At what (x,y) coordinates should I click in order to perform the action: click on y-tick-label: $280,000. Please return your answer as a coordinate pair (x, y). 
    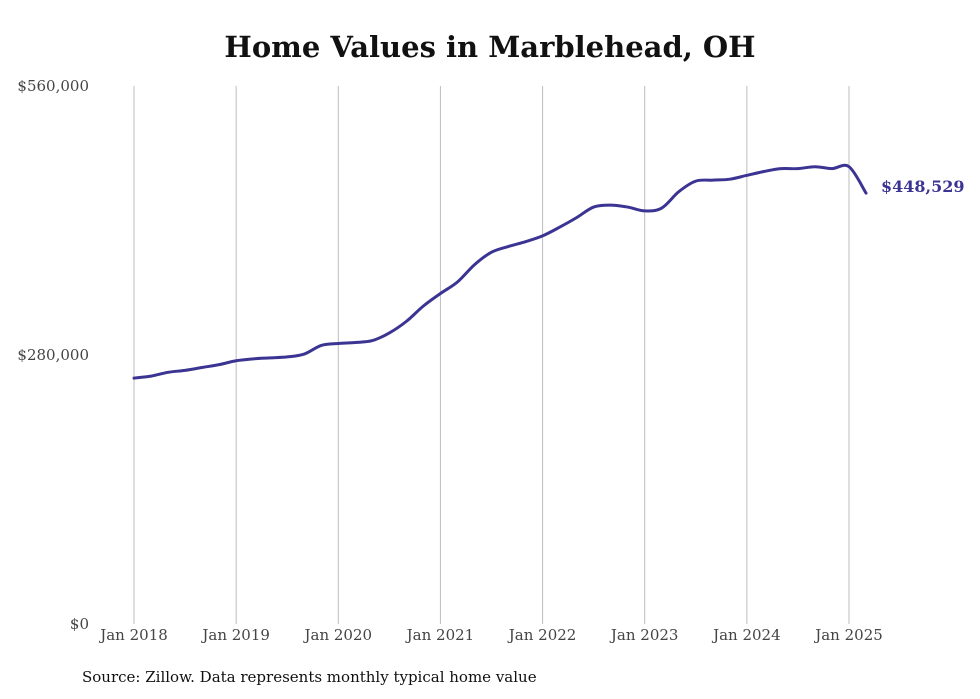
    Looking at the image, I should click on (53, 355).